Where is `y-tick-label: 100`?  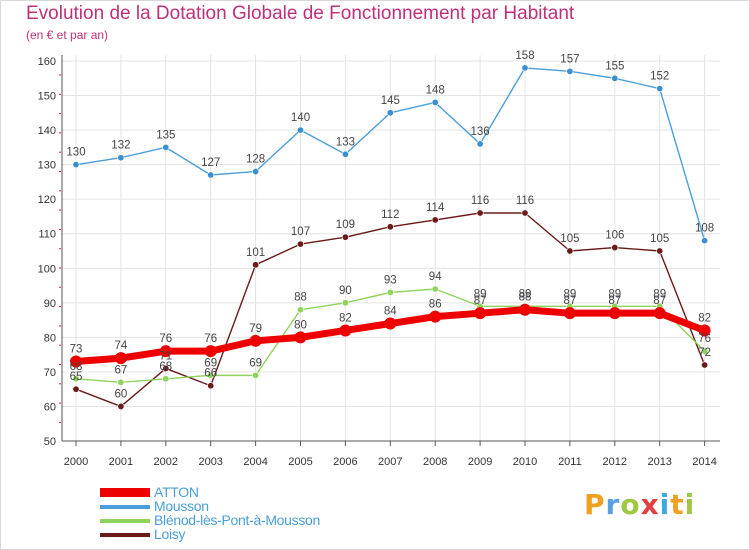
y-tick-label: 100 is located at coordinates (47, 269).